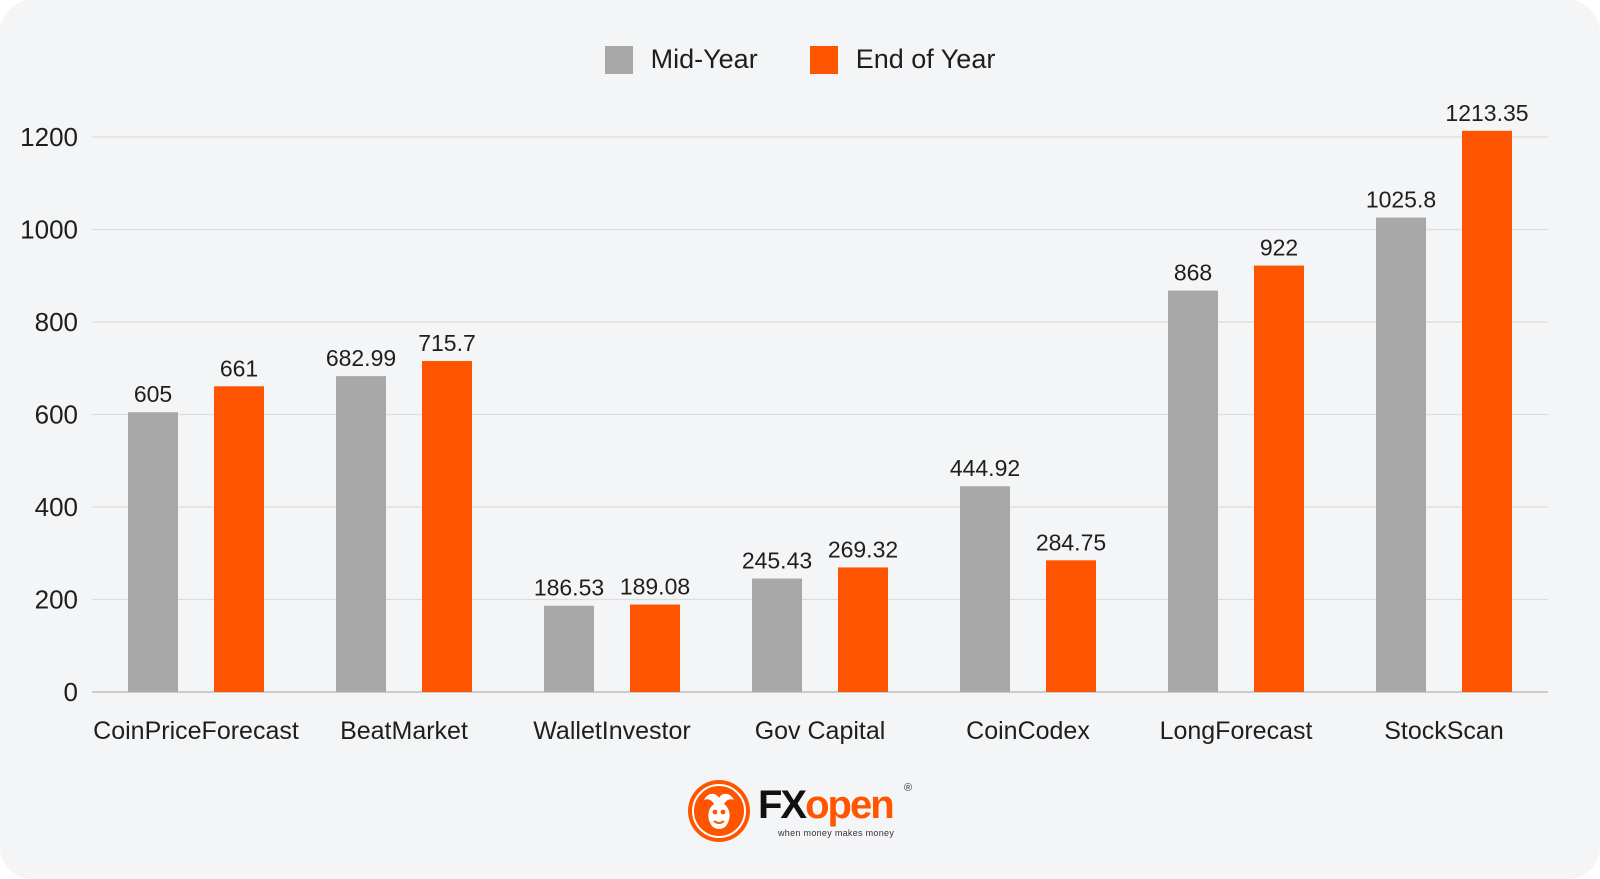 Image resolution: width=1600 pixels, height=879 pixels. Describe the element at coordinates (56, 322) in the screenshot. I see `y-tick-label: 800` at that location.